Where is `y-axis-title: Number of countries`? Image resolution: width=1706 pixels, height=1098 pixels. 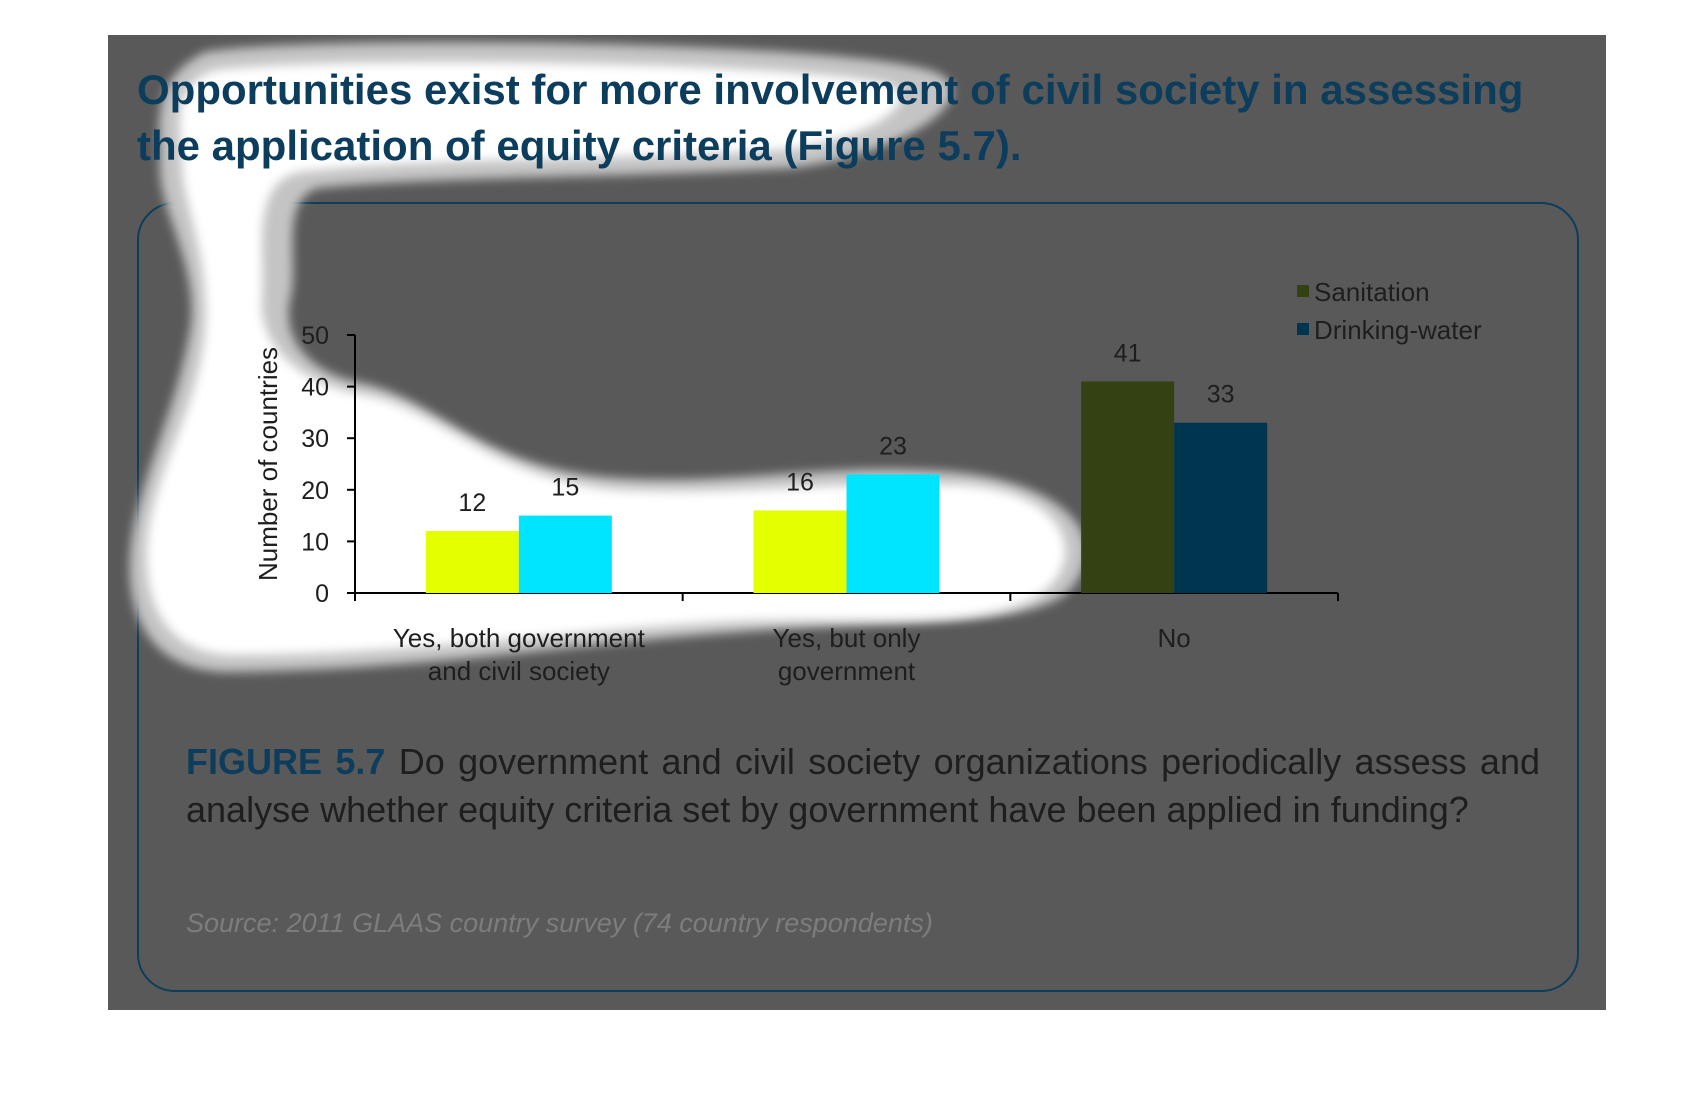 y-axis-title: Number of countries is located at coordinates (268, 464).